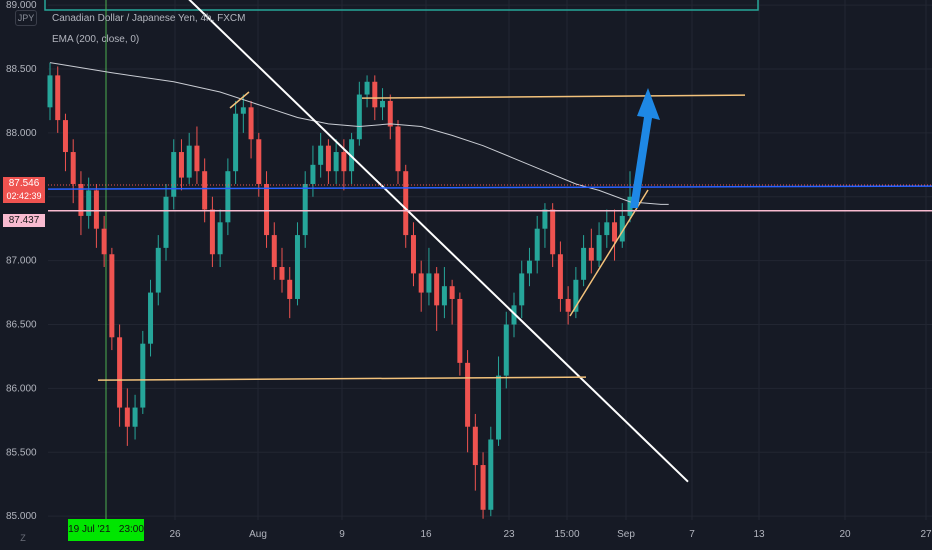  What do you see at coordinates (645, 148) in the screenshot?
I see `projection-arrow` at bounding box center [645, 148].